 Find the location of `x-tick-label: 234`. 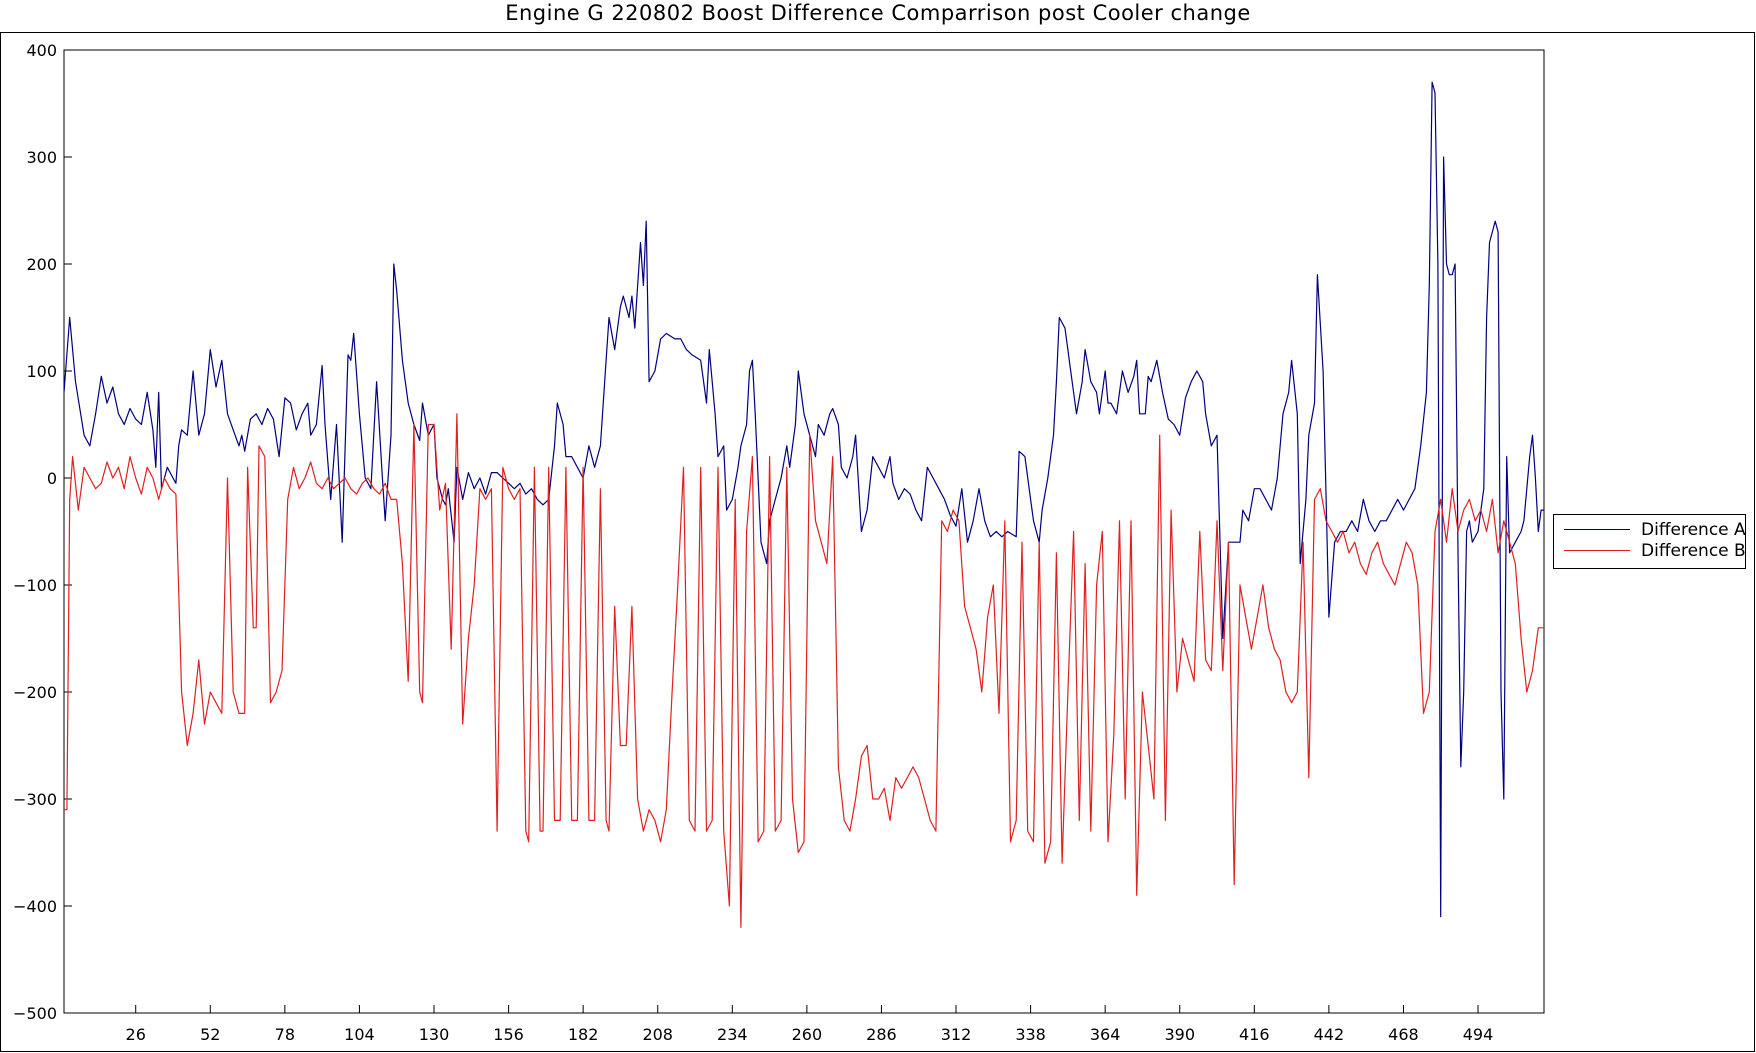

x-tick-label: 234 is located at coordinates (732, 1034).